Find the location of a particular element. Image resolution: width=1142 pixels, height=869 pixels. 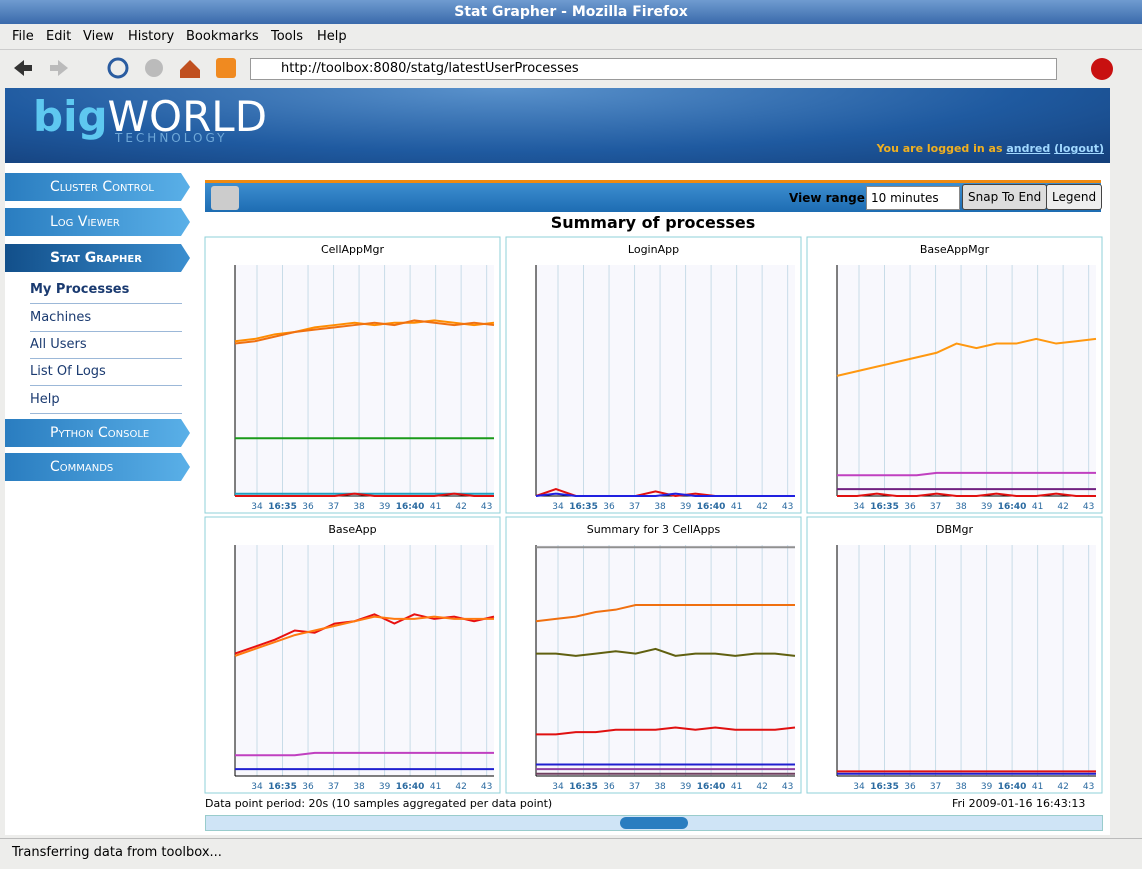

view-range-select: 10 minutes is located at coordinates (913, 198).